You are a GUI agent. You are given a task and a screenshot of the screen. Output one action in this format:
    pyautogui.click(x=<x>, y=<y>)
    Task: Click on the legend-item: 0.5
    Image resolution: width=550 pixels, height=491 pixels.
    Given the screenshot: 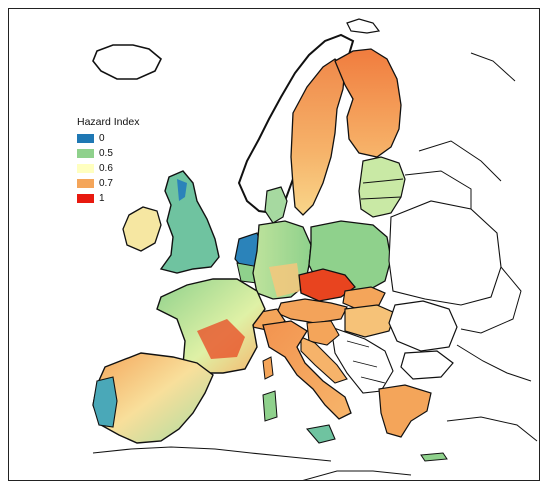 What is the action you would take?
    pyautogui.click(x=108, y=153)
    